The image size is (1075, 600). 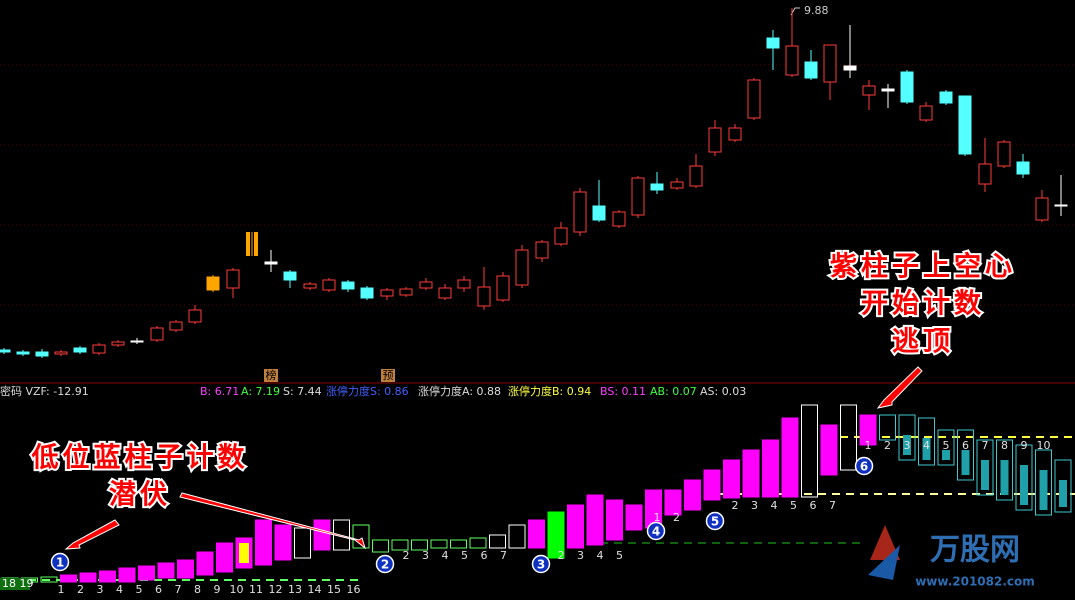 I want to click on count-label: 1, so click(x=868, y=445).